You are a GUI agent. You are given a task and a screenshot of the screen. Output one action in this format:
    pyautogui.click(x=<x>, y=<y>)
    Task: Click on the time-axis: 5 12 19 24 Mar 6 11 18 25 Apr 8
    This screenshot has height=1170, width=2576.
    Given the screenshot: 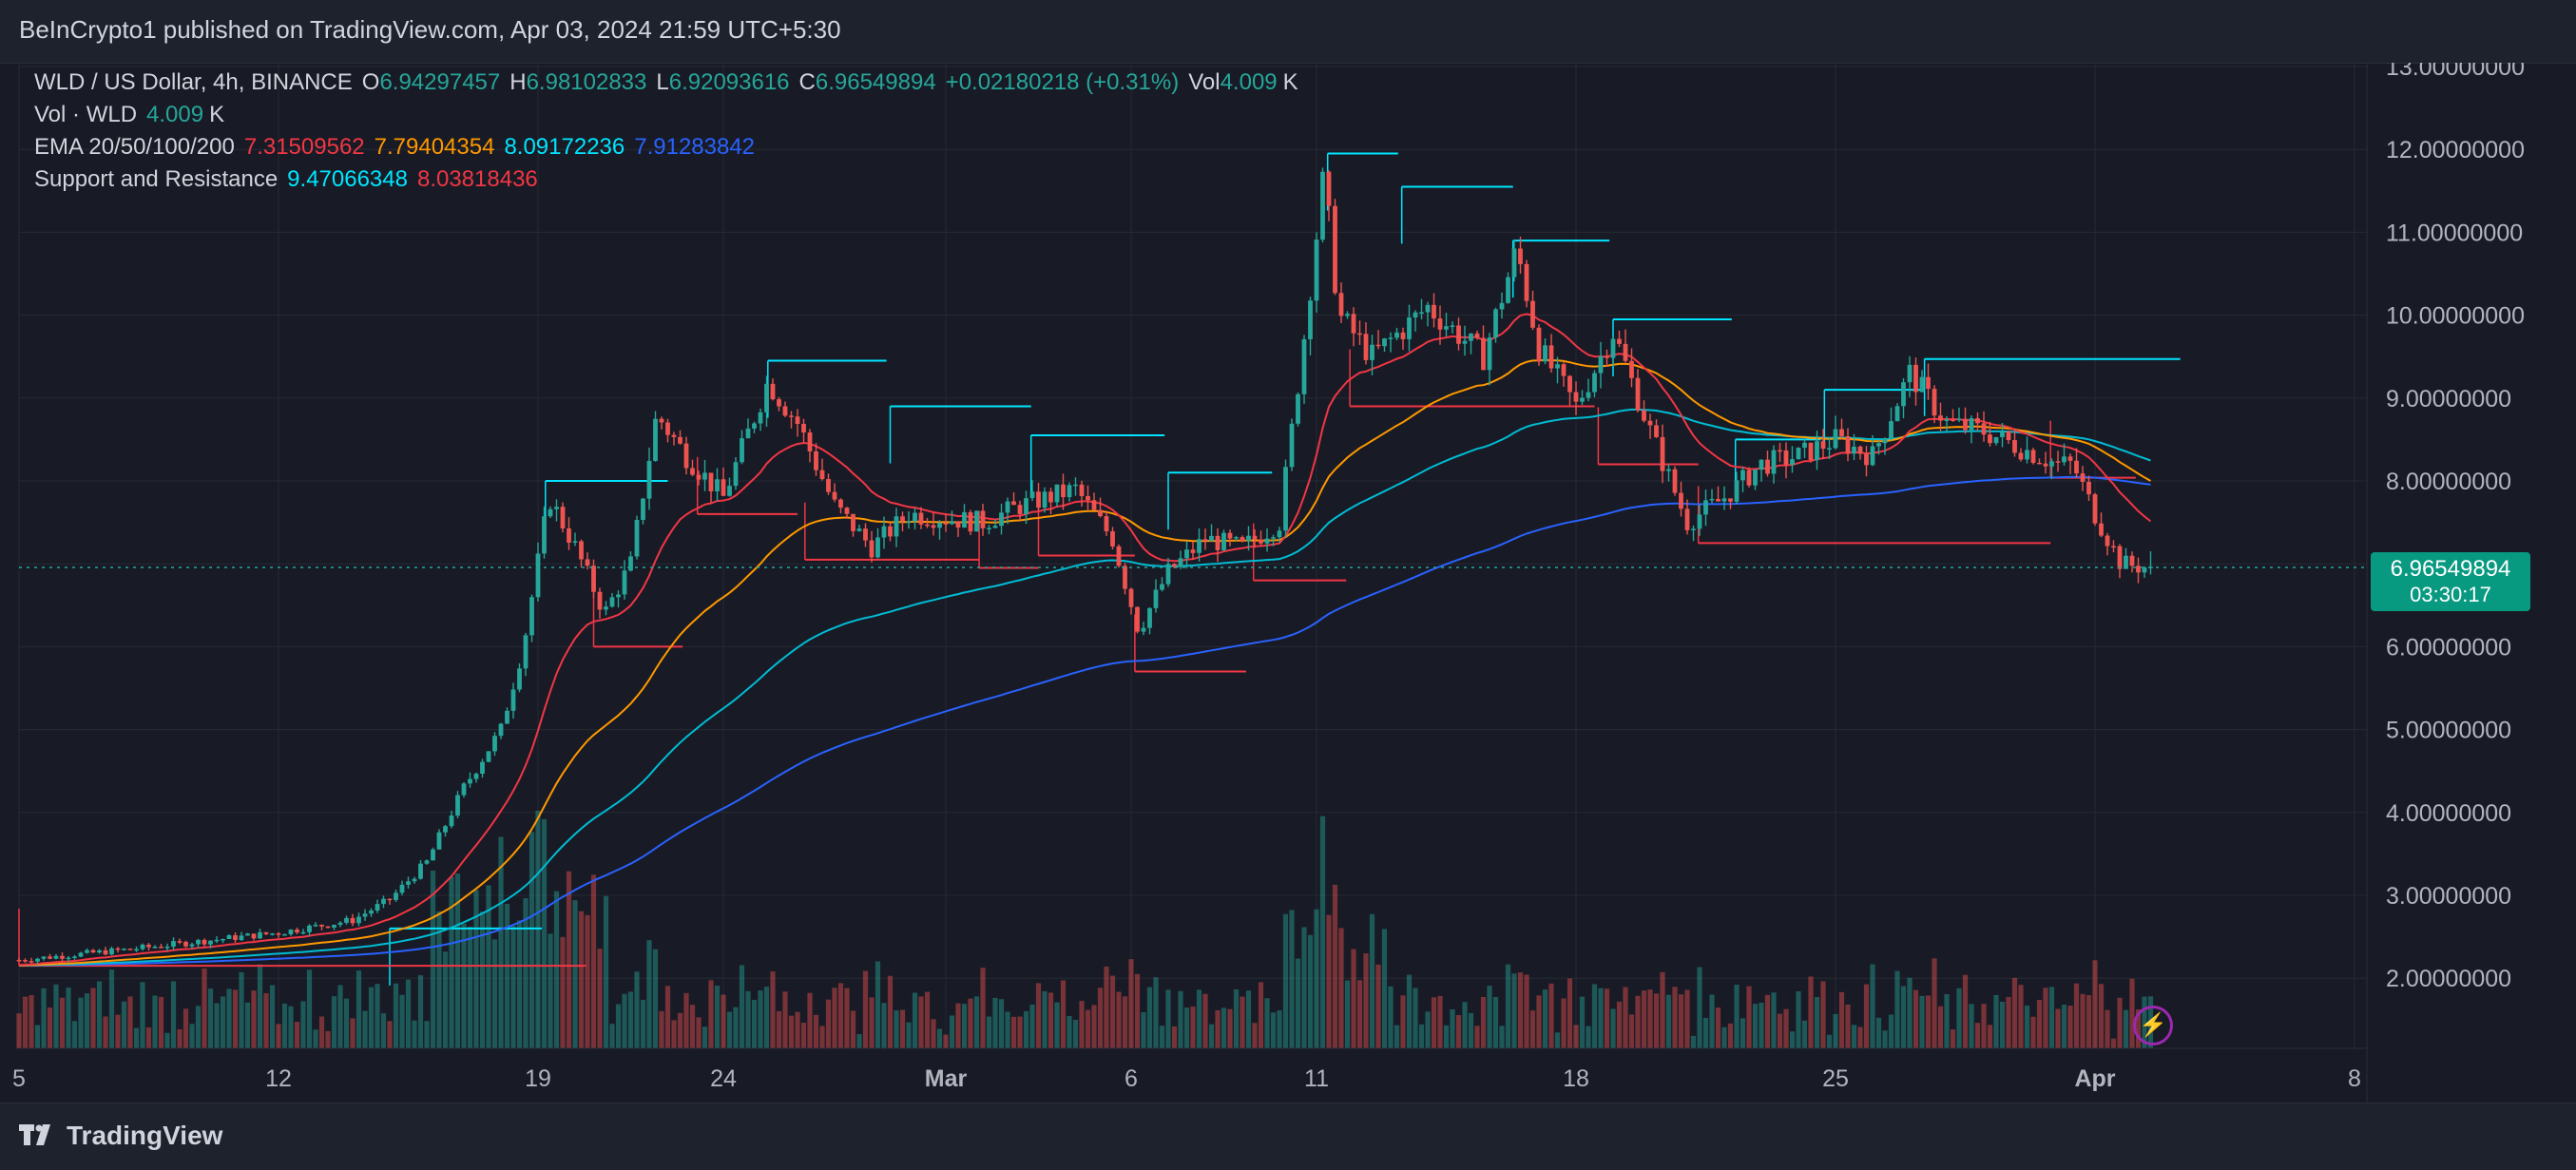 What is the action you would take?
    pyautogui.click(x=1186, y=1078)
    